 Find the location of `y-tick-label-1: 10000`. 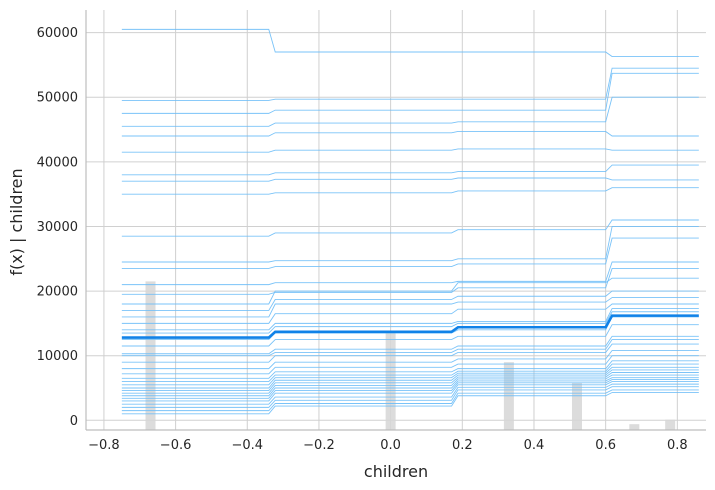

y-tick-label-1: 10000 is located at coordinates (57, 356).